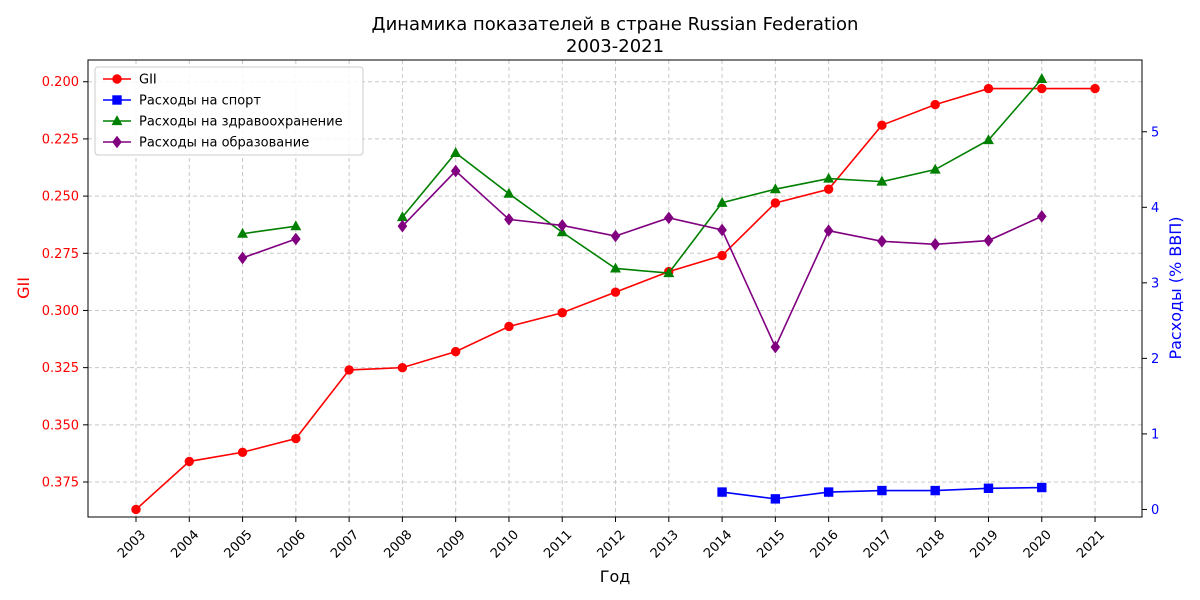  What do you see at coordinates (615, 46) in the screenshot?
I see `chart-subtitle: 2003-2021` at bounding box center [615, 46].